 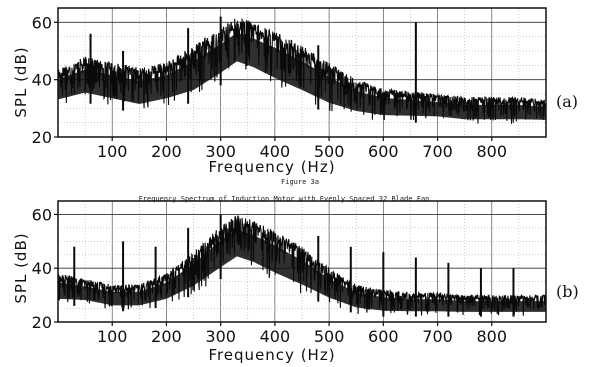 What do you see at coordinates (21, 81) in the screenshot?
I see `y-axis-title-a: SPL (dB)` at bounding box center [21, 81].